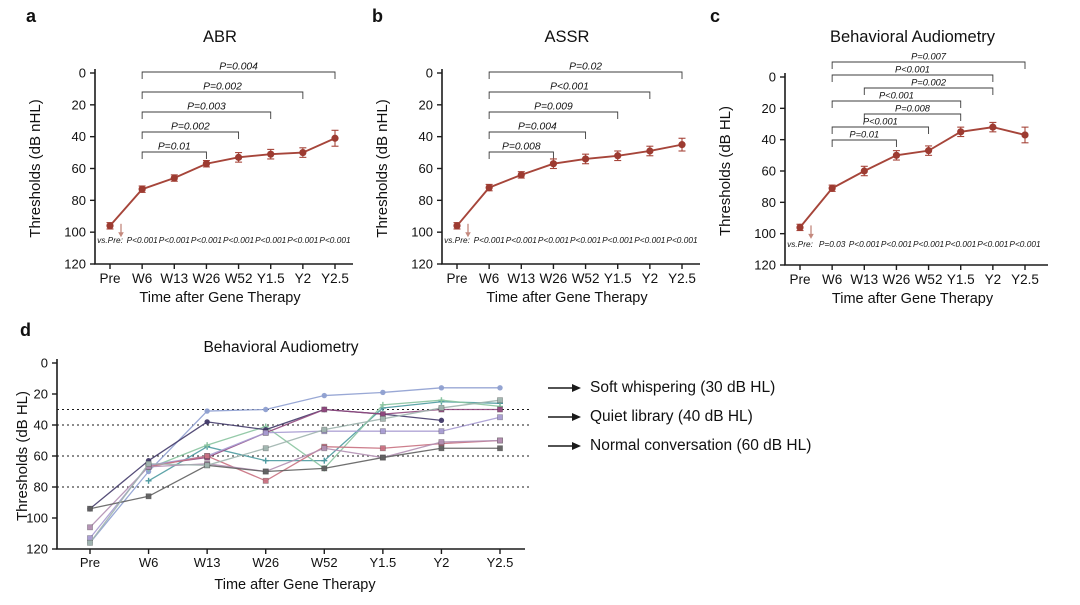 Image resolution: width=1080 pixels, height=605 pixels. I want to click on svg-text: ASSR, so click(567, 37).